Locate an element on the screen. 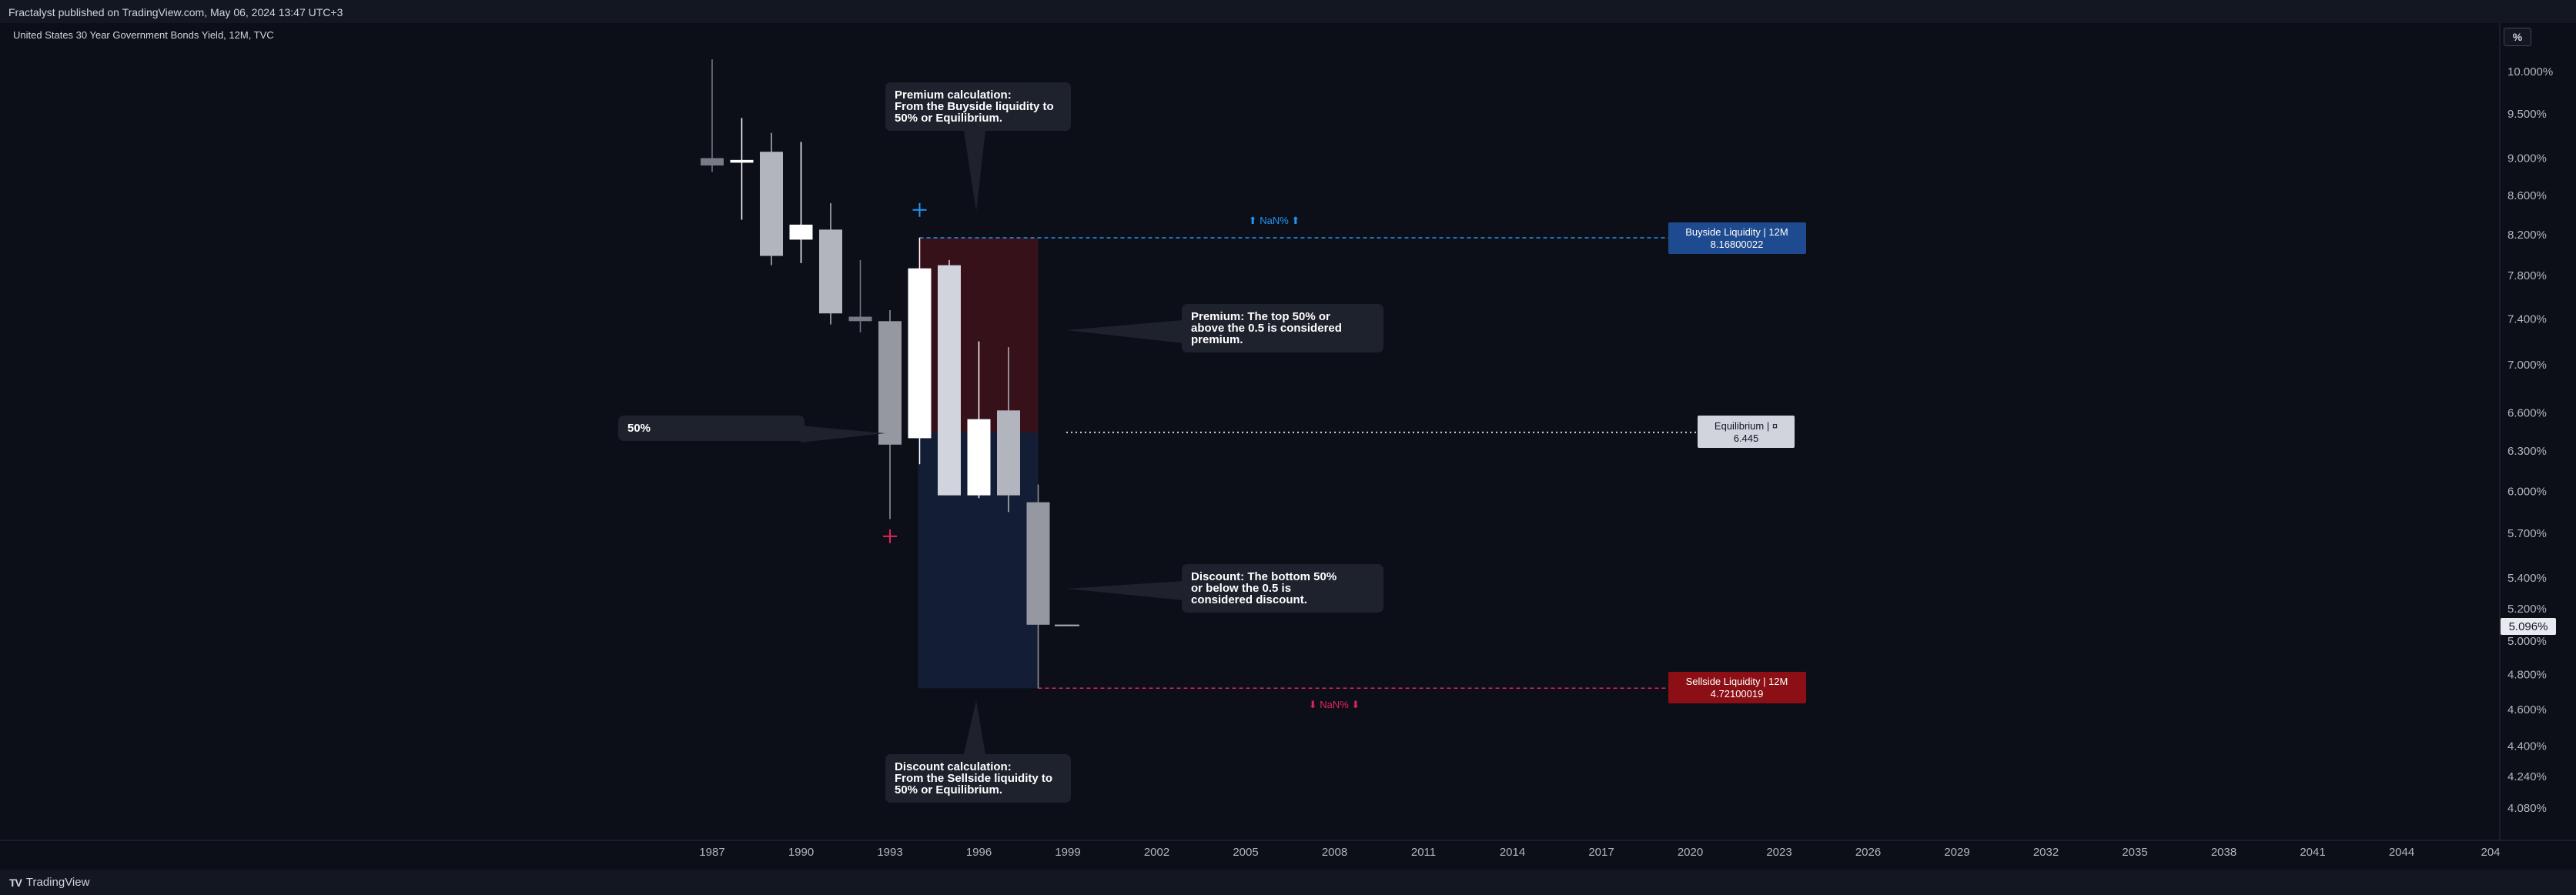  x-tick-label: 1996 is located at coordinates (979, 852).